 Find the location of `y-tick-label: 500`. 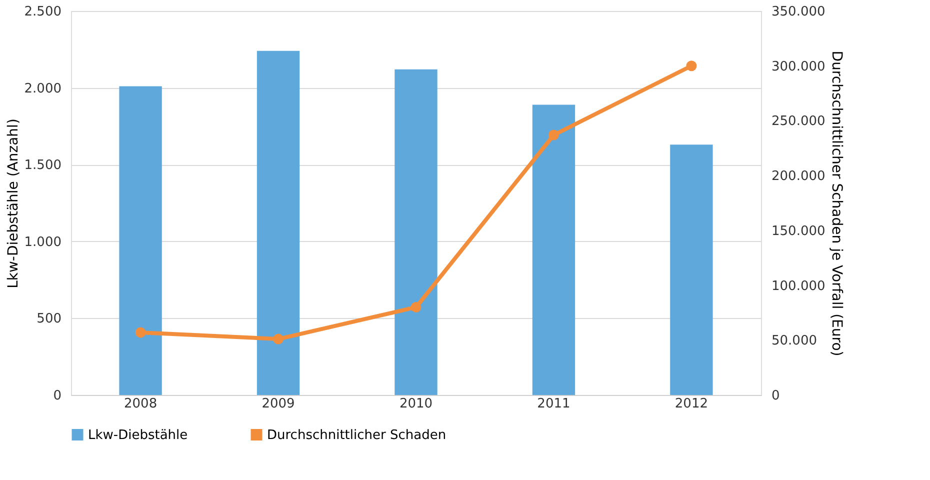

y-tick-label: 500 is located at coordinates (49, 319).